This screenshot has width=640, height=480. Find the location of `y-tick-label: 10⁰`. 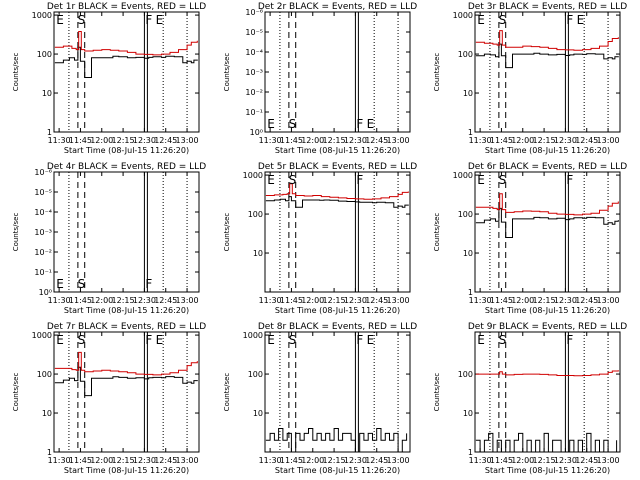

y-tick-label: 10⁰ is located at coordinates (45, 292).